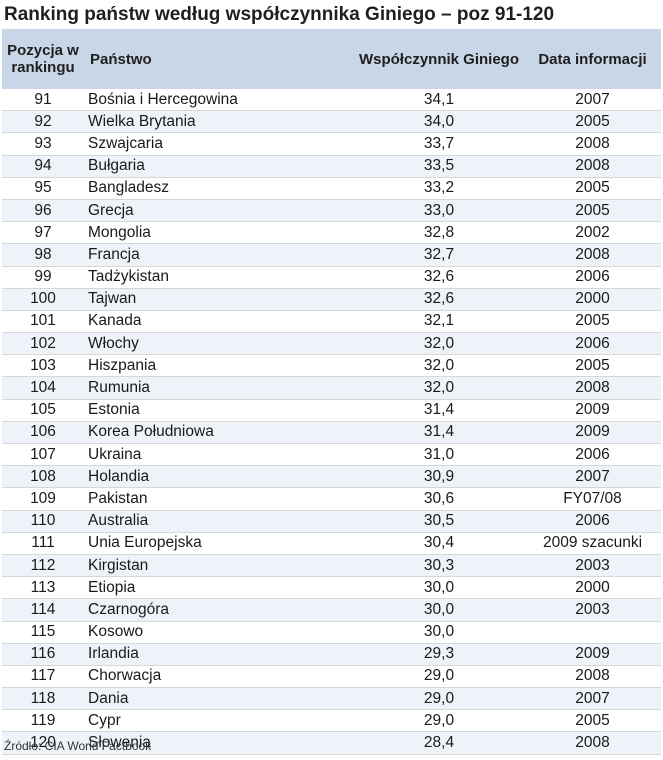  I want to click on rank-cell: 115, so click(43, 632).